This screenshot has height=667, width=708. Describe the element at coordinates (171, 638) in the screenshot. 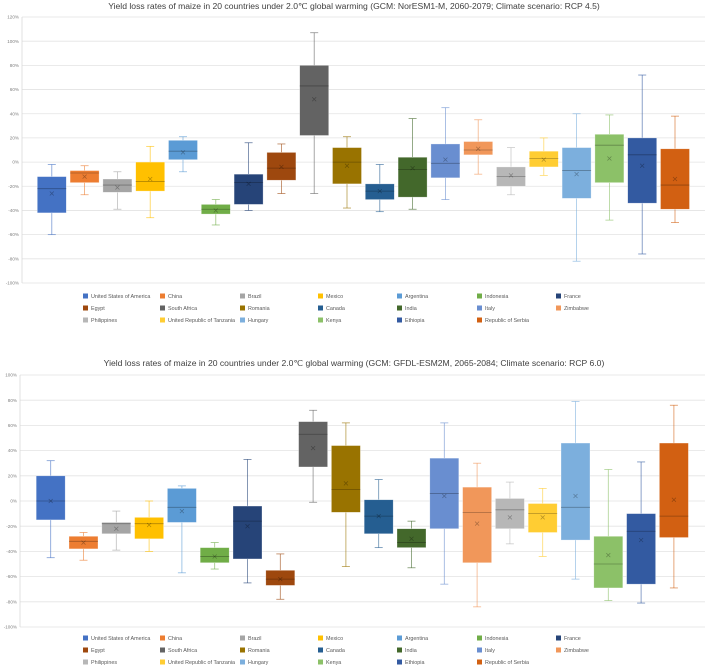

I see `legend-item: China` at that location.